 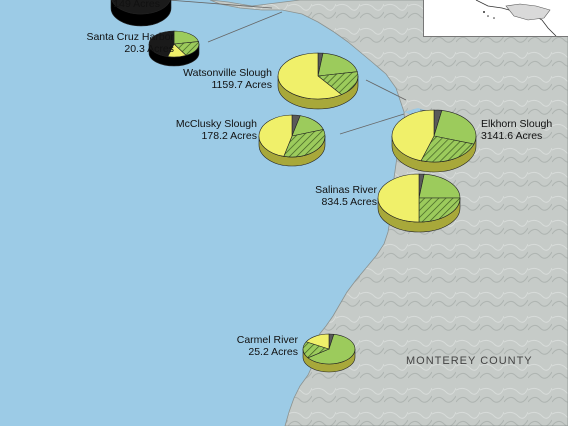 What do you see at coordinates (130, 37) in the screenshot?
I see `site-name: Santa Cruz Harbor` at bounding box center [130, 37].